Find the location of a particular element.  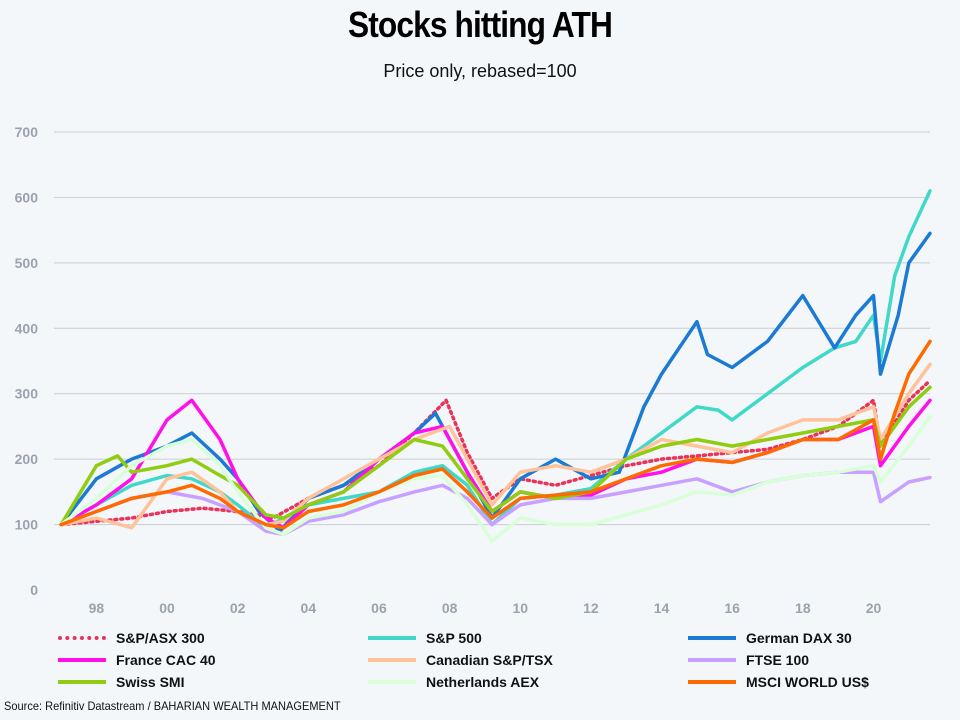

x-tick-label: 12 is located at coordinates (591, 608).